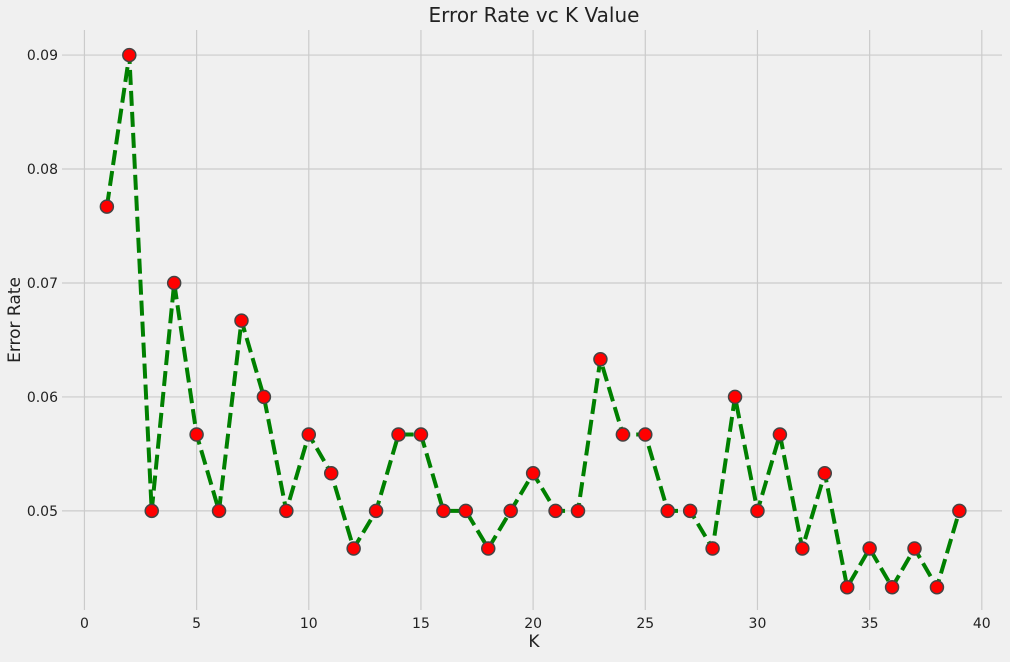 This screenshot has height=662, width=1010. What do you see at coordinates (533, 624) in the screenshot?
I see `x-tick-label: 20` at bounding box center [533, 624].